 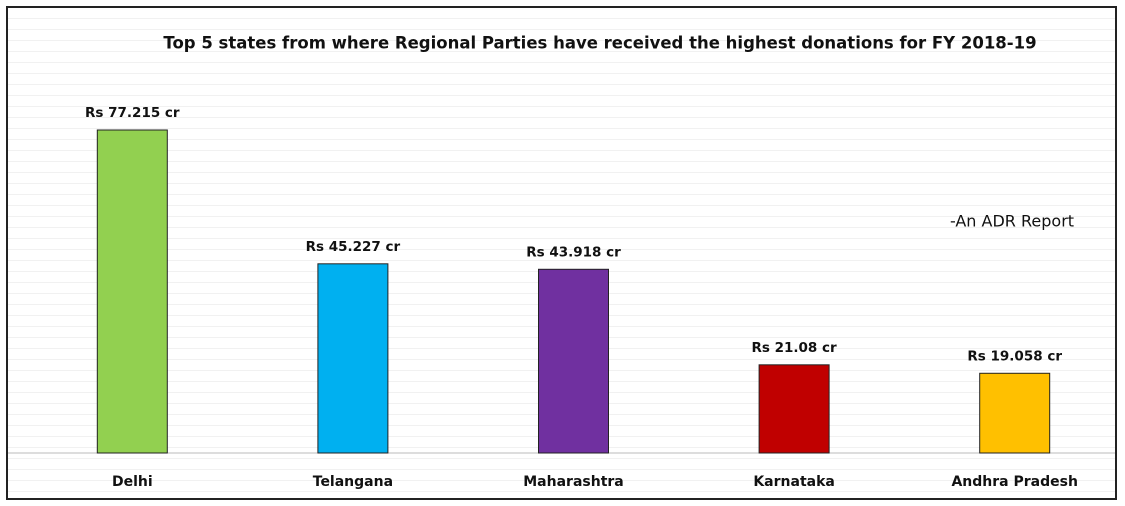 What do you see at coordinates (794, 482) in the screenshot?
I see `x-tick-label: Karnataka` at bounding box center [794, 482].